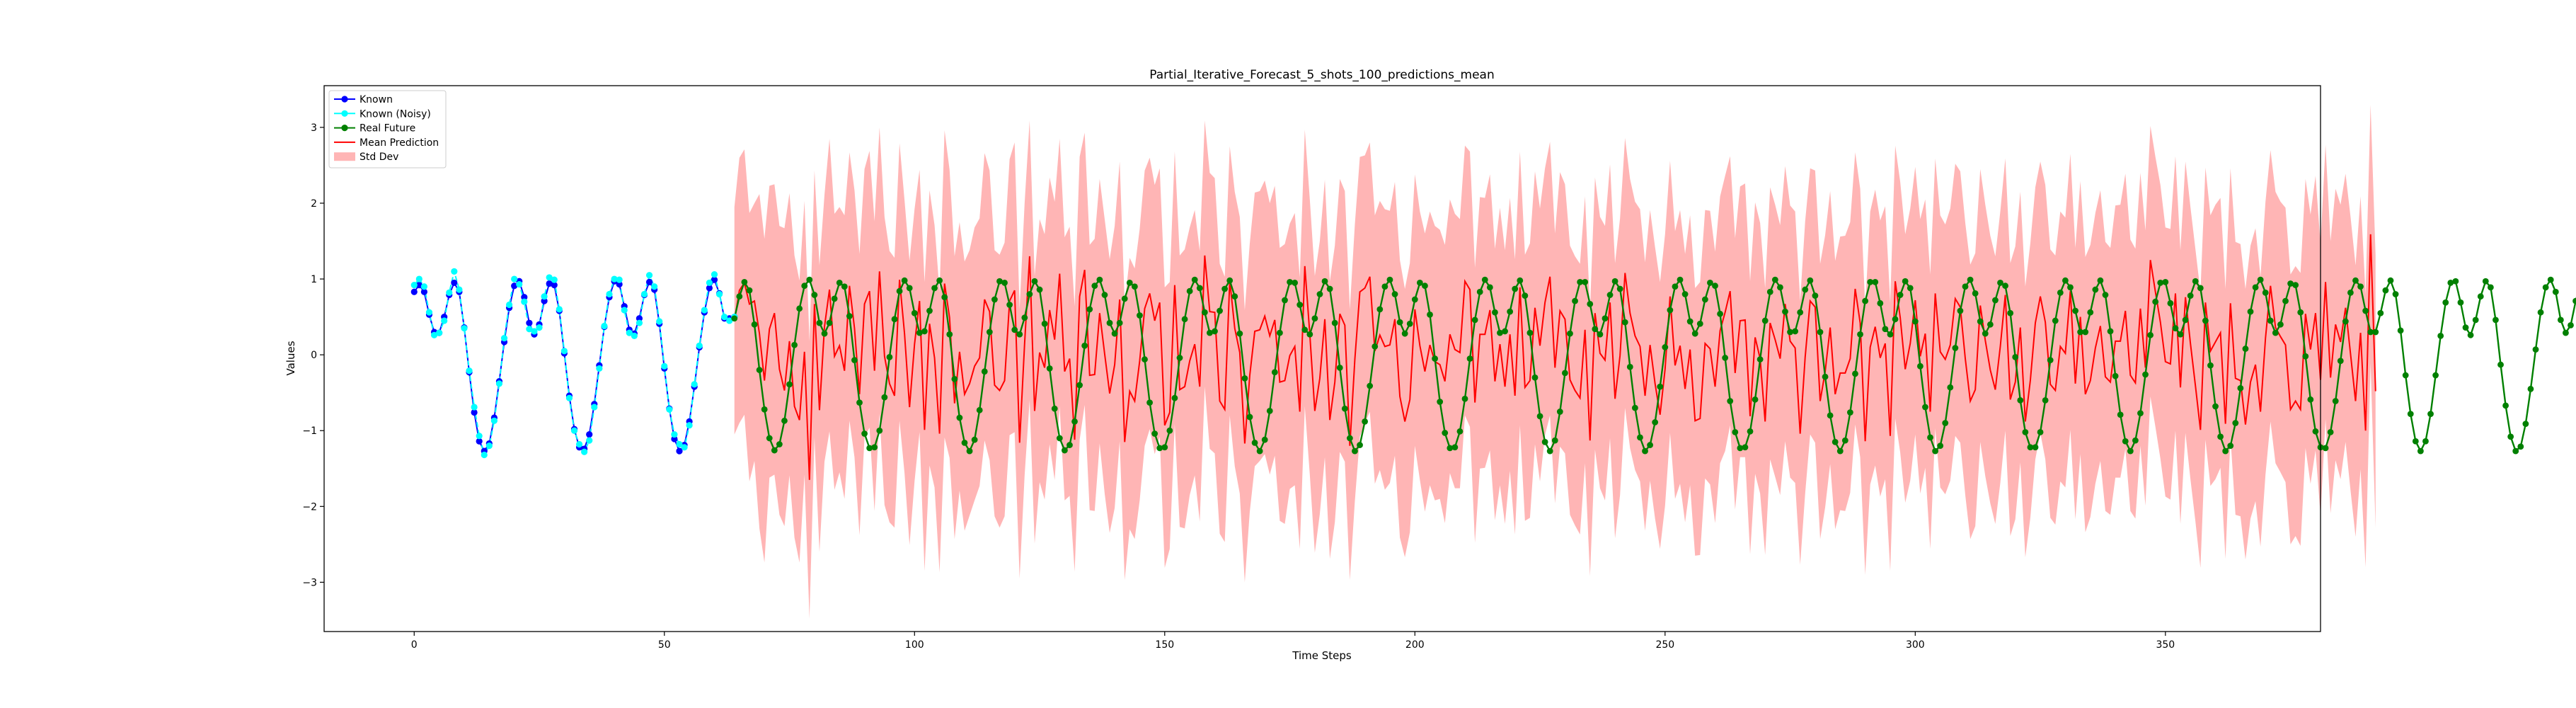 This screenshot has width=2576, height=708. Describe the element at coordinates (379, 157) in the screenshot. I see `legend-label-std-dev: Std Dev` at that location.